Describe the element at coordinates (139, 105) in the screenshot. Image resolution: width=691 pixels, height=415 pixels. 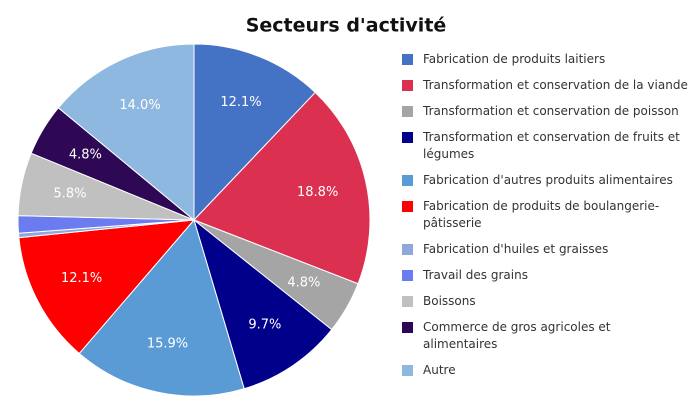
I see `data-label: 14.0%` at that location.